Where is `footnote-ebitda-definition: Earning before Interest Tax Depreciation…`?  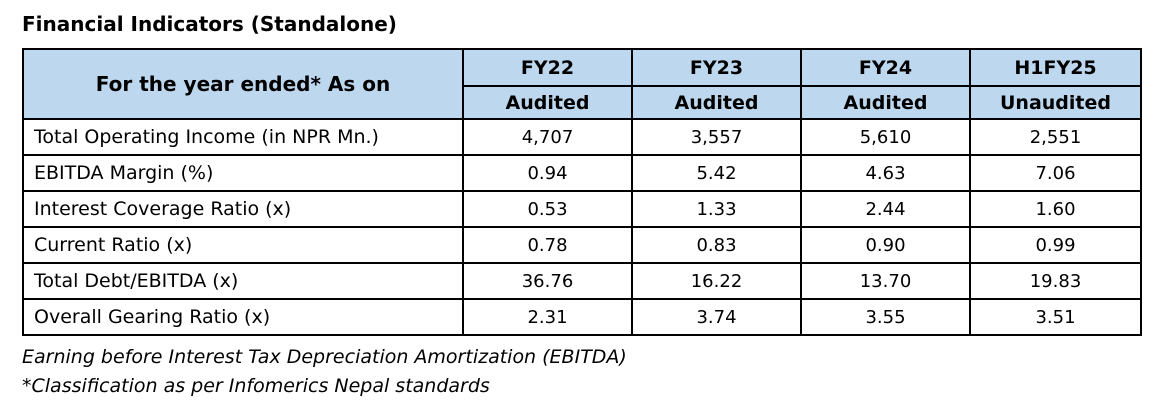 footnote-ebitda-definition: Earning before Interest Tax Depreciation… is located at coordinates (324, 357).